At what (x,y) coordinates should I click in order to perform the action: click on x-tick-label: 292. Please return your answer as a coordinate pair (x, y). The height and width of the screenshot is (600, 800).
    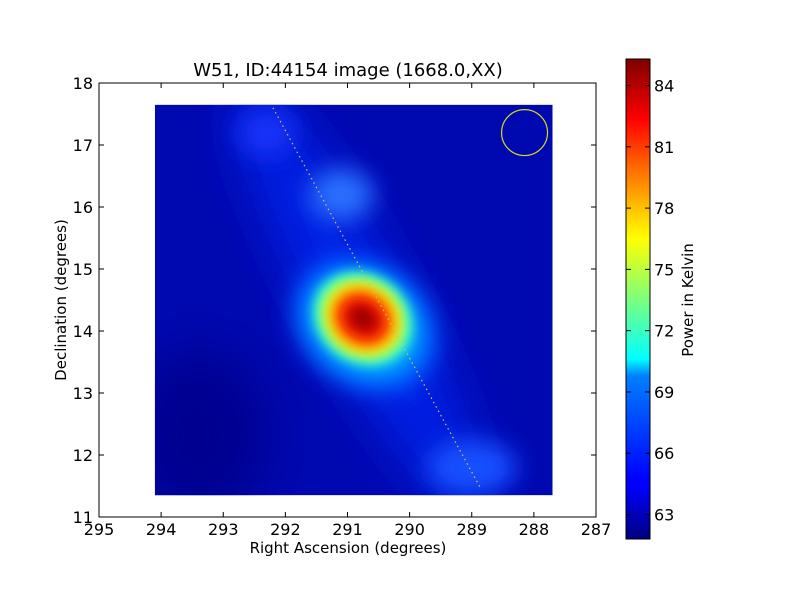
    Looking at the image, I should click on (285, 529).